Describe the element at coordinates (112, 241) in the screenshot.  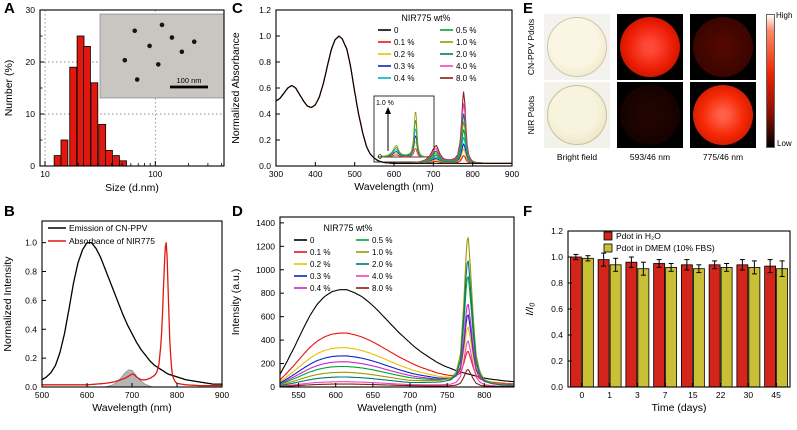
I see `svg-text: Absorbance of NIR775` at that location.